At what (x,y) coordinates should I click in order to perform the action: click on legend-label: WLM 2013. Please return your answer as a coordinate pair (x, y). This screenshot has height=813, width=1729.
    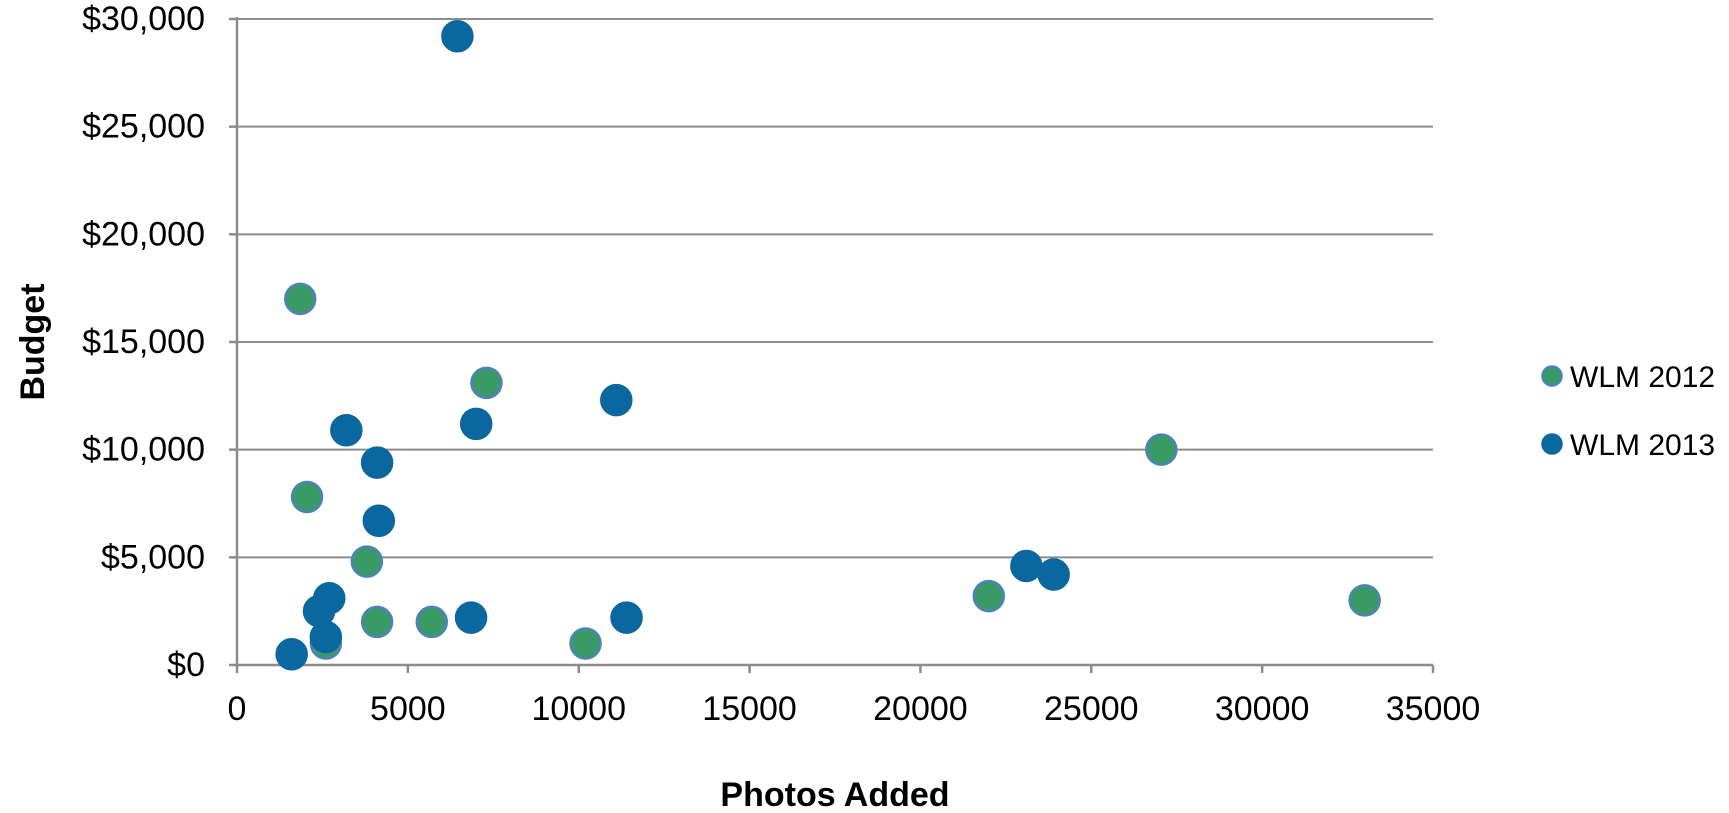
    Looking at the image, I should click on (1642, 445).